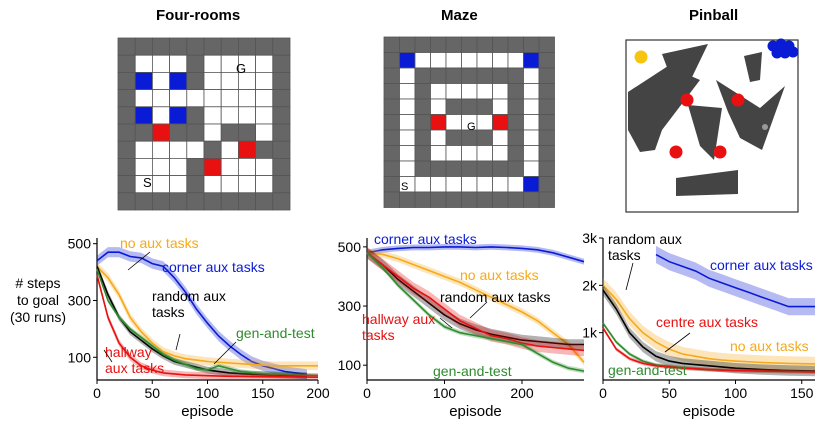  I want to click on series-annotation: no aux tasks, so click(499, 275).